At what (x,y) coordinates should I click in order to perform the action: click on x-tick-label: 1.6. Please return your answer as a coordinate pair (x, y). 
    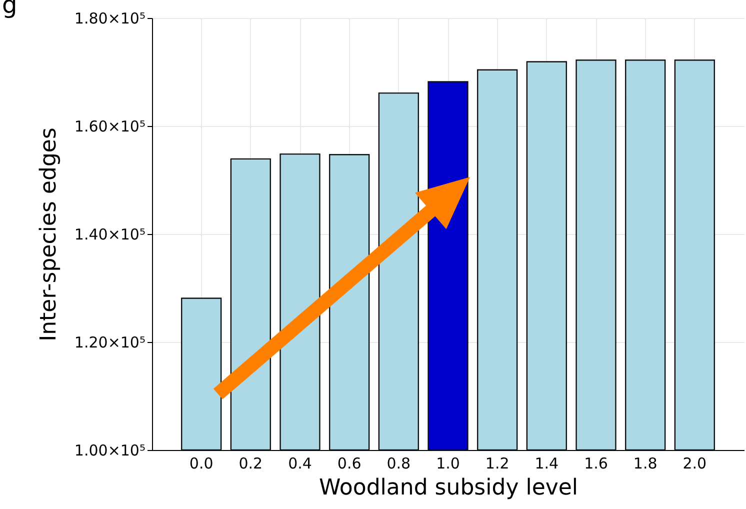
    Looking at the image, I should click on (596, 463).